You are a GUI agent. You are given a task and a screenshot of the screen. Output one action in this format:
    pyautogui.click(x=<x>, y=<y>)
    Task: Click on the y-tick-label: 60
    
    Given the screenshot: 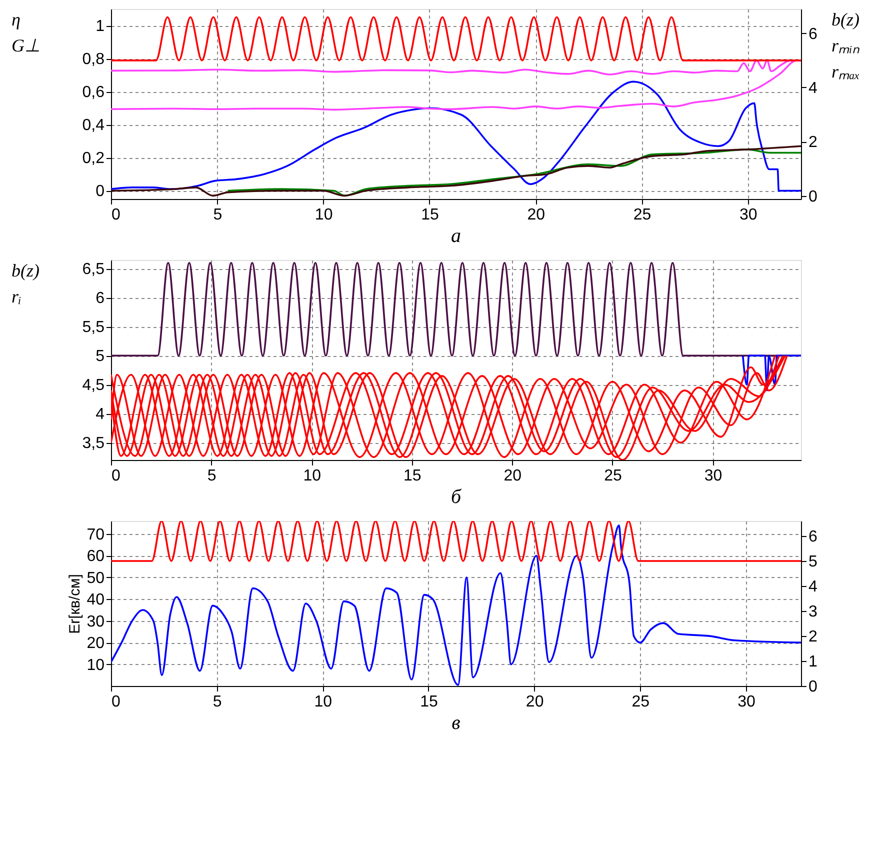 What is the action you would take?
    pyautogui.click(x=95, y=557)
    